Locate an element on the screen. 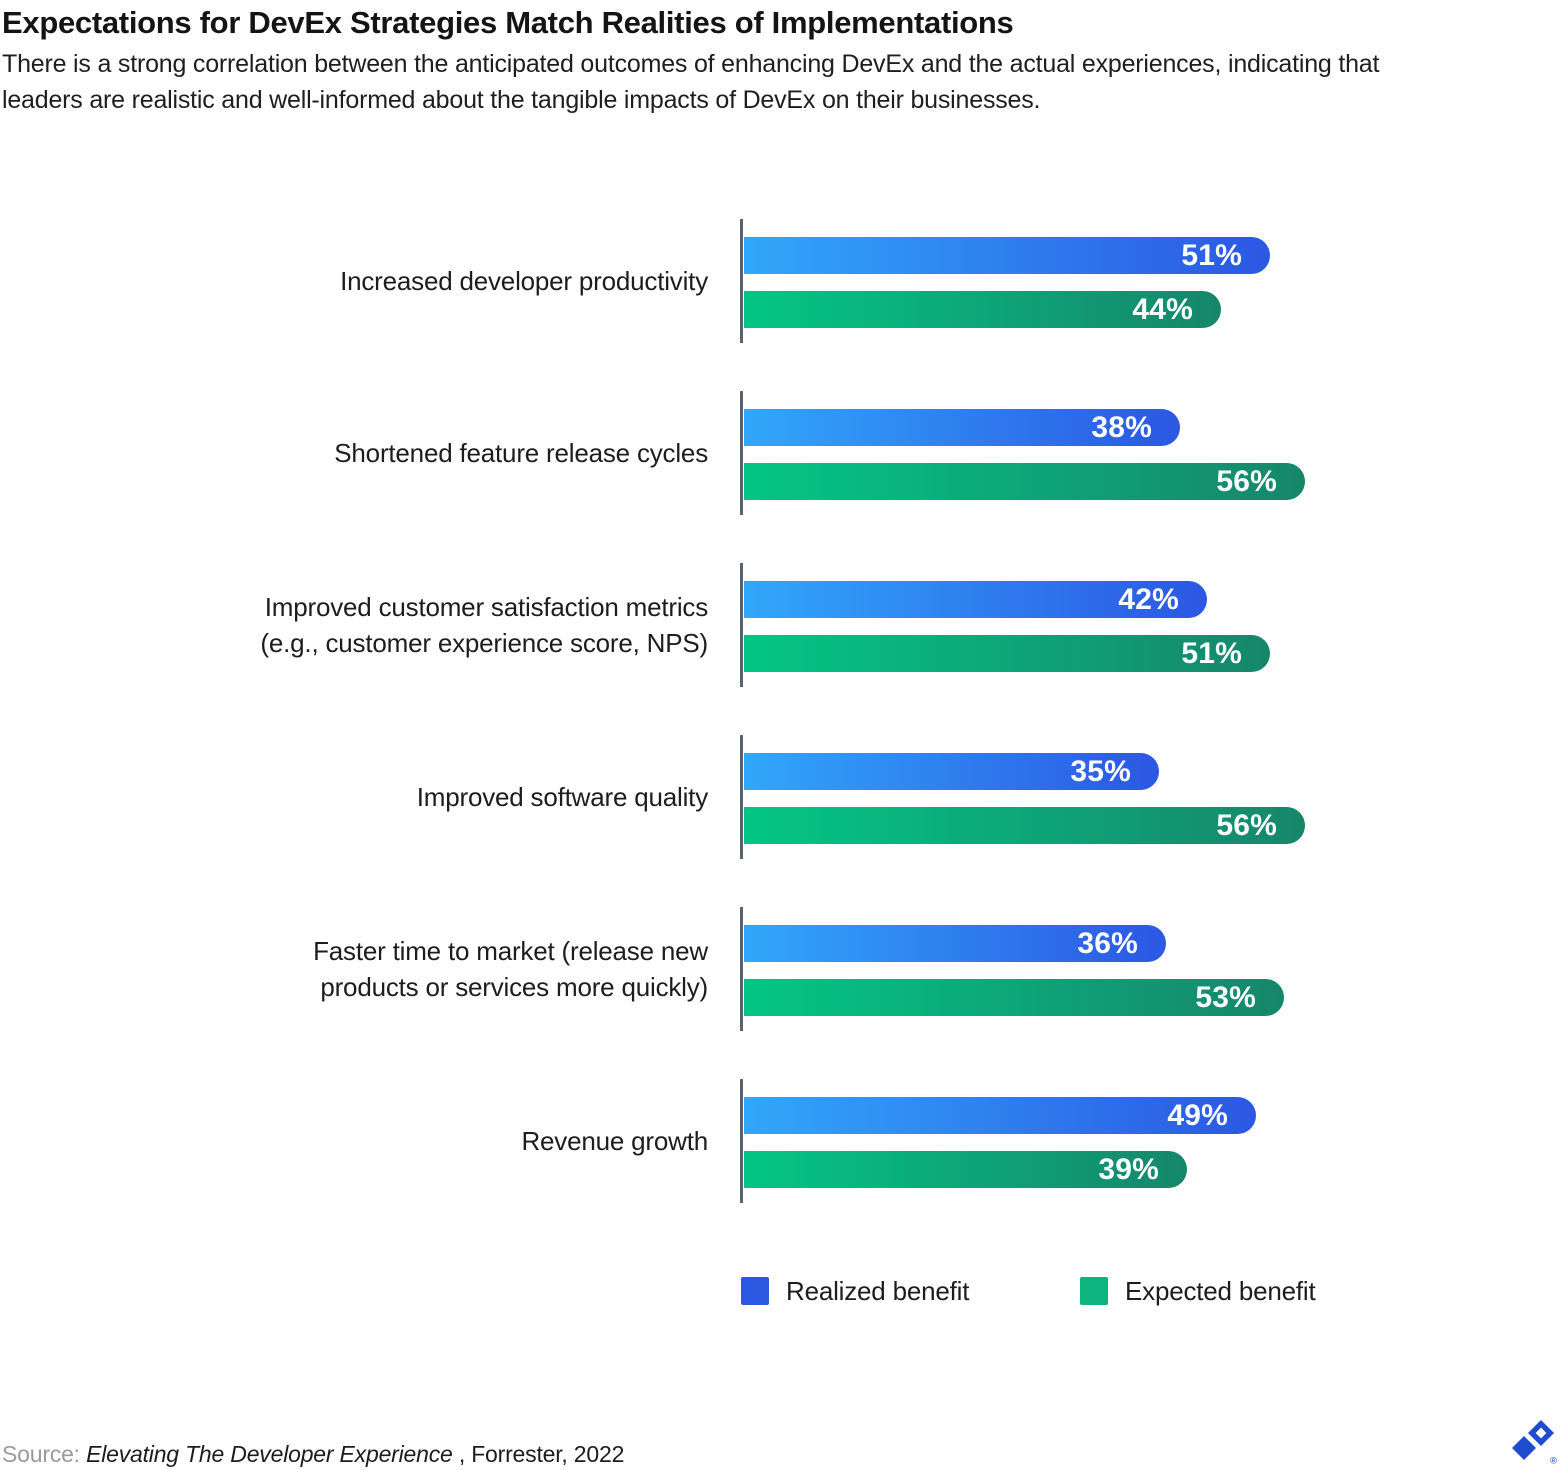  realized-bar: 36% is located at coordinates (955, 943).